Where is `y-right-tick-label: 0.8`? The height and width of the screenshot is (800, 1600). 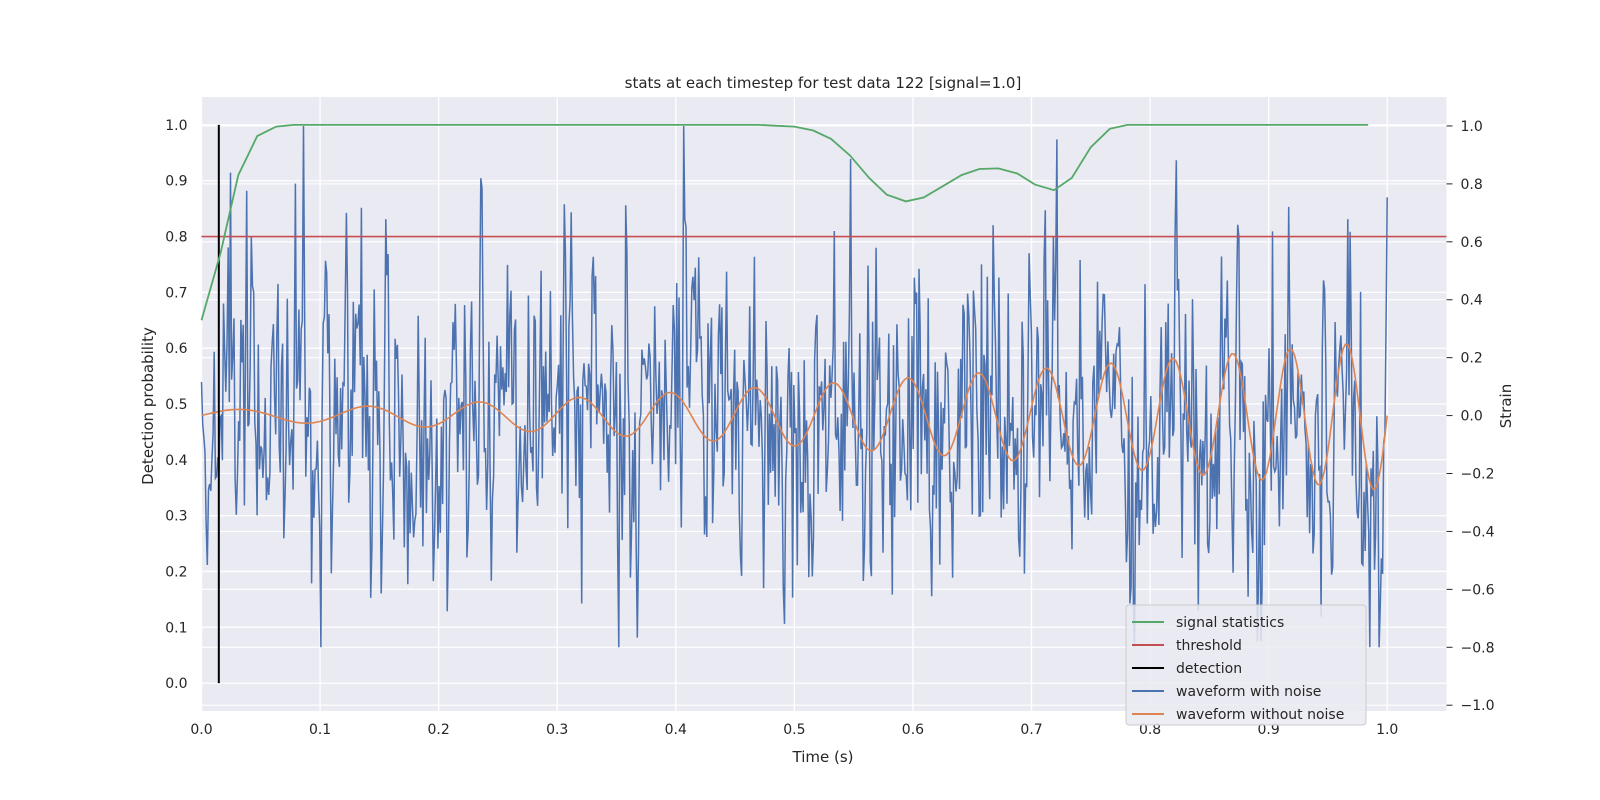
y-right-tick-label: 0.8 is located at coordinates (1472, 185).